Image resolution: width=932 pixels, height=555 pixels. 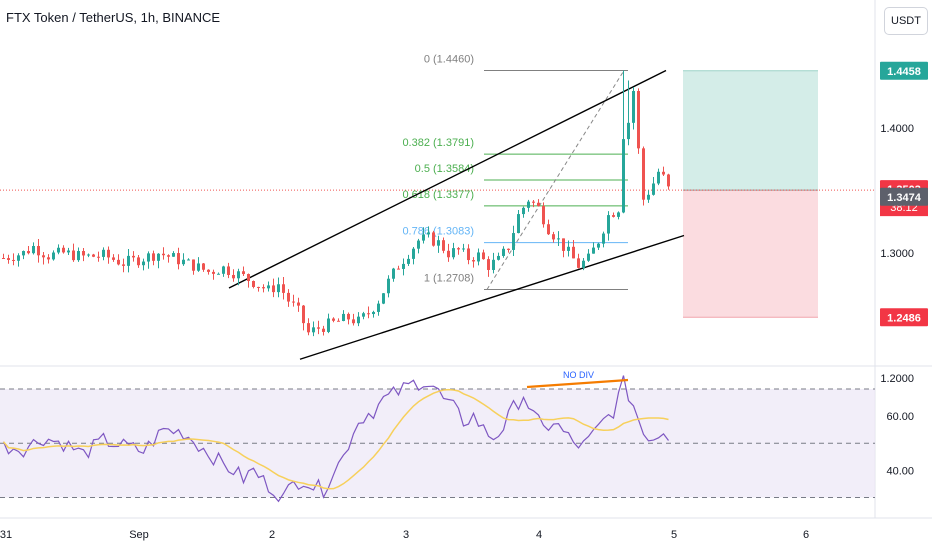 I want to click on price-tick-label: 1.4000, so click(x=897, y=129).